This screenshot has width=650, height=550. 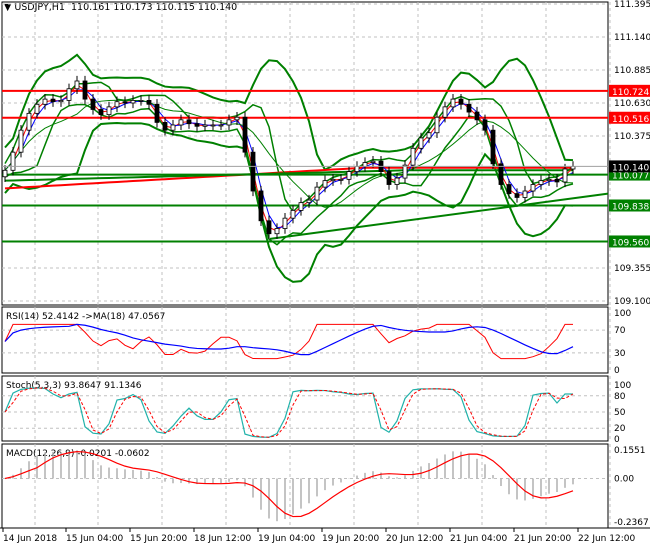 I want to click on x-tick-label: 15 Jun 04:00, so click(x=94, y=539).